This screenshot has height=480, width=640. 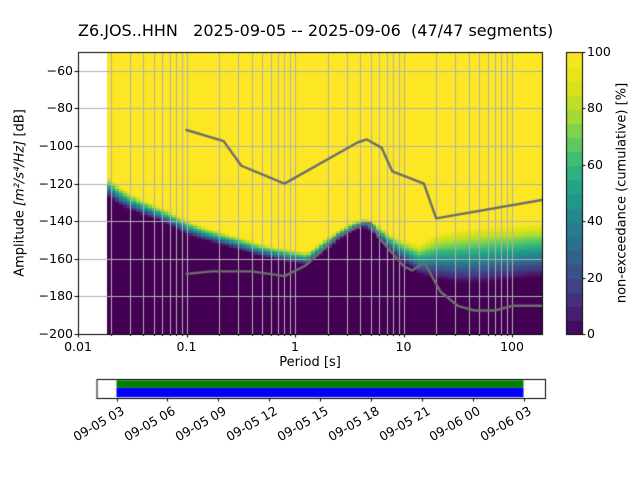 What do you see at coordinates (595, 277) in the screenshot?
I see `colorbar-tick-label: 20` at bounding box center [595, 277].